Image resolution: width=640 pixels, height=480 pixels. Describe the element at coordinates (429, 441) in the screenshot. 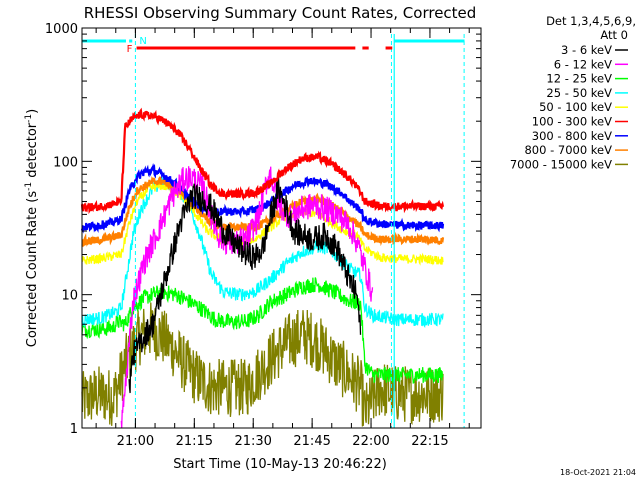

I see `x-tick-label: 22:15` at that location.